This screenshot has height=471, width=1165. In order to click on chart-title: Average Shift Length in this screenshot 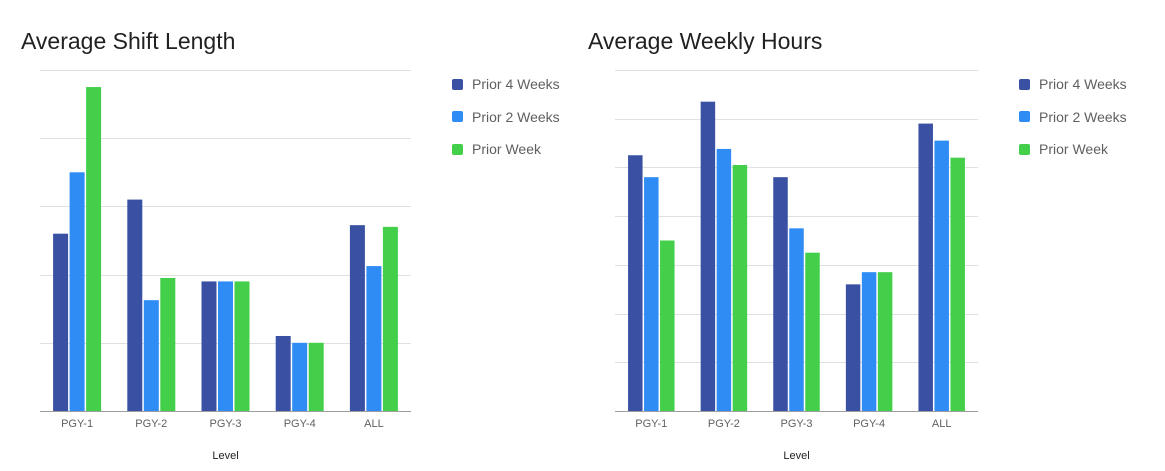, I will do `click(128, 41)`.